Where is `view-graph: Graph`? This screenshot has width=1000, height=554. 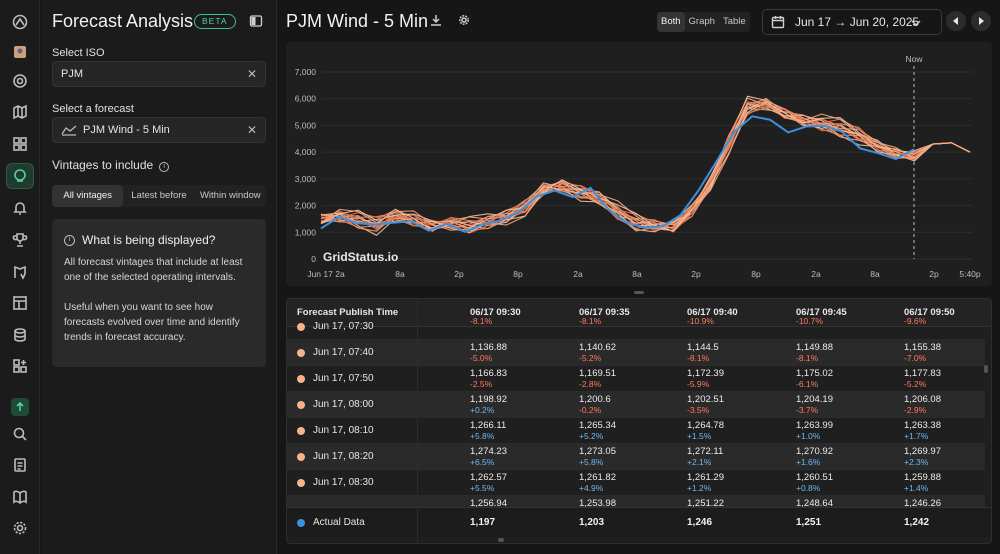
view-graph: Graph is located at coordinates (701, 21).